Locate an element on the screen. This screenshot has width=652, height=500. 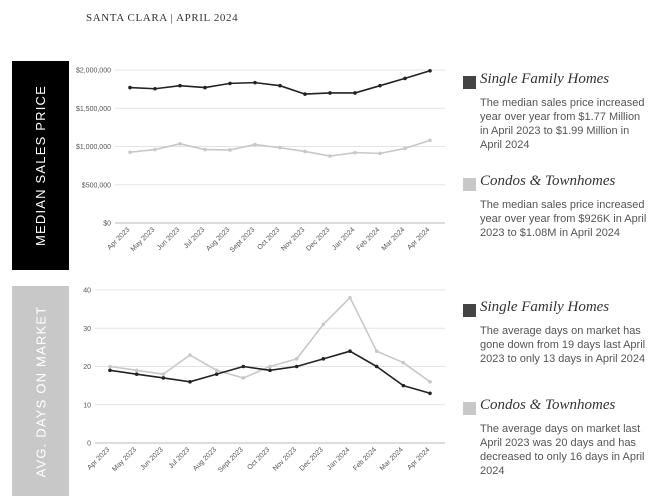
price-x-tick-label: Jan 2024 is located at coordinates (343, 238).